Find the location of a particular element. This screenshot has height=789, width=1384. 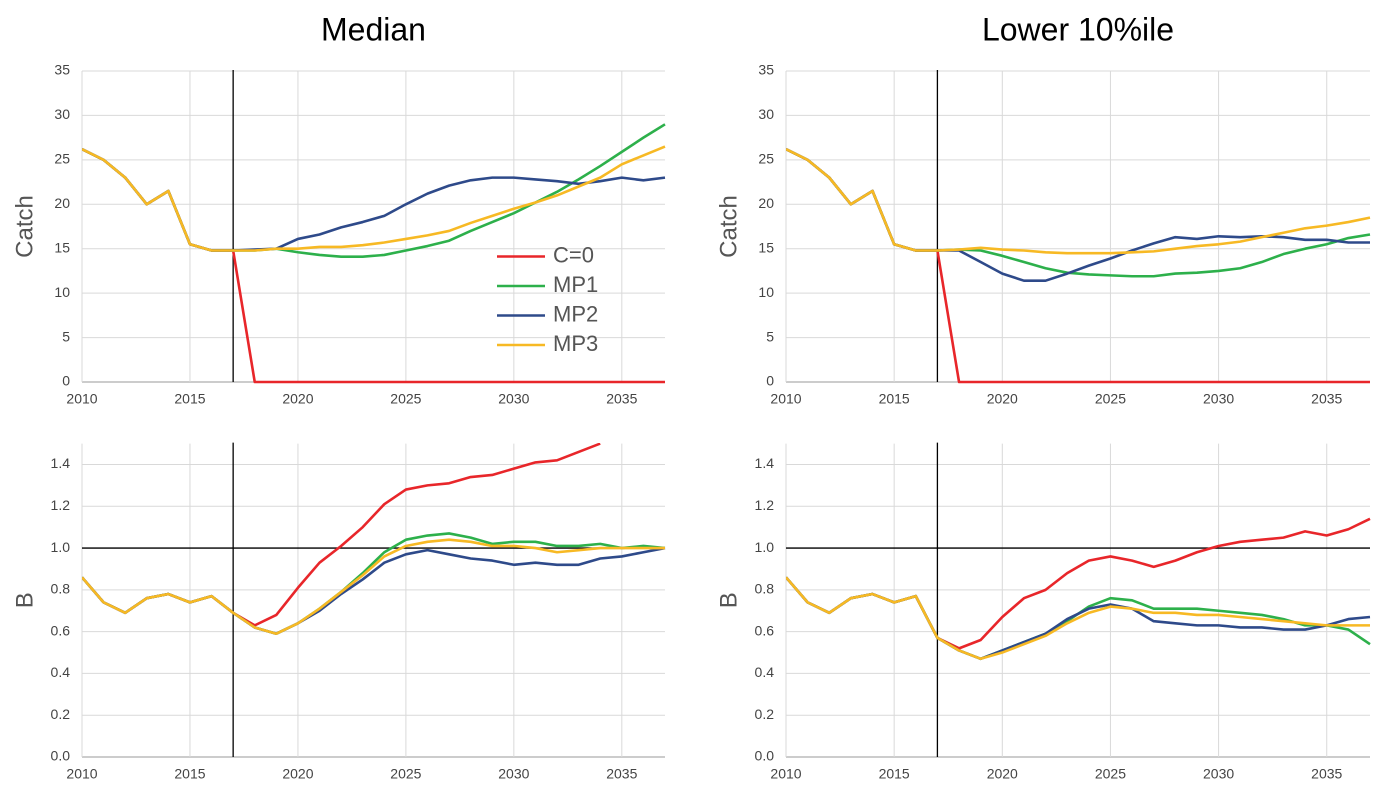

legend-label: C=0 is located at coordinates (573, 254).